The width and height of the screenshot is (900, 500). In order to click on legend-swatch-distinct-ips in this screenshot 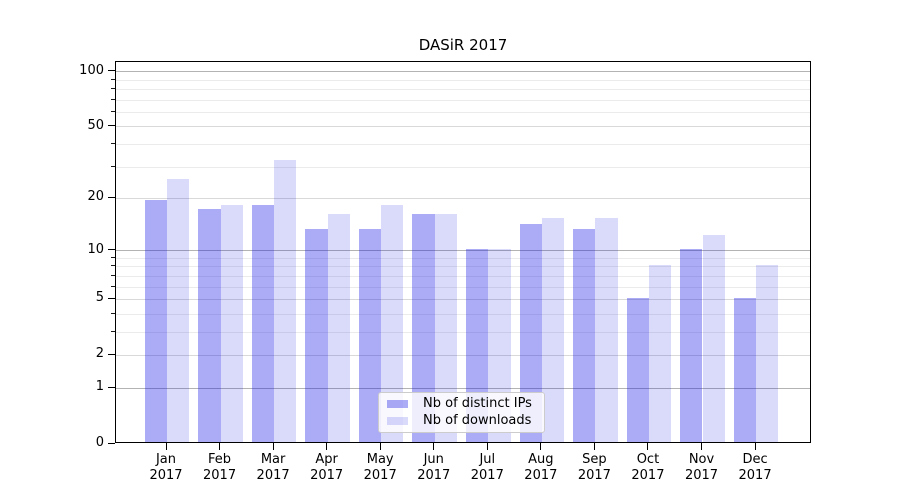, I will do `click(397, 404)`.